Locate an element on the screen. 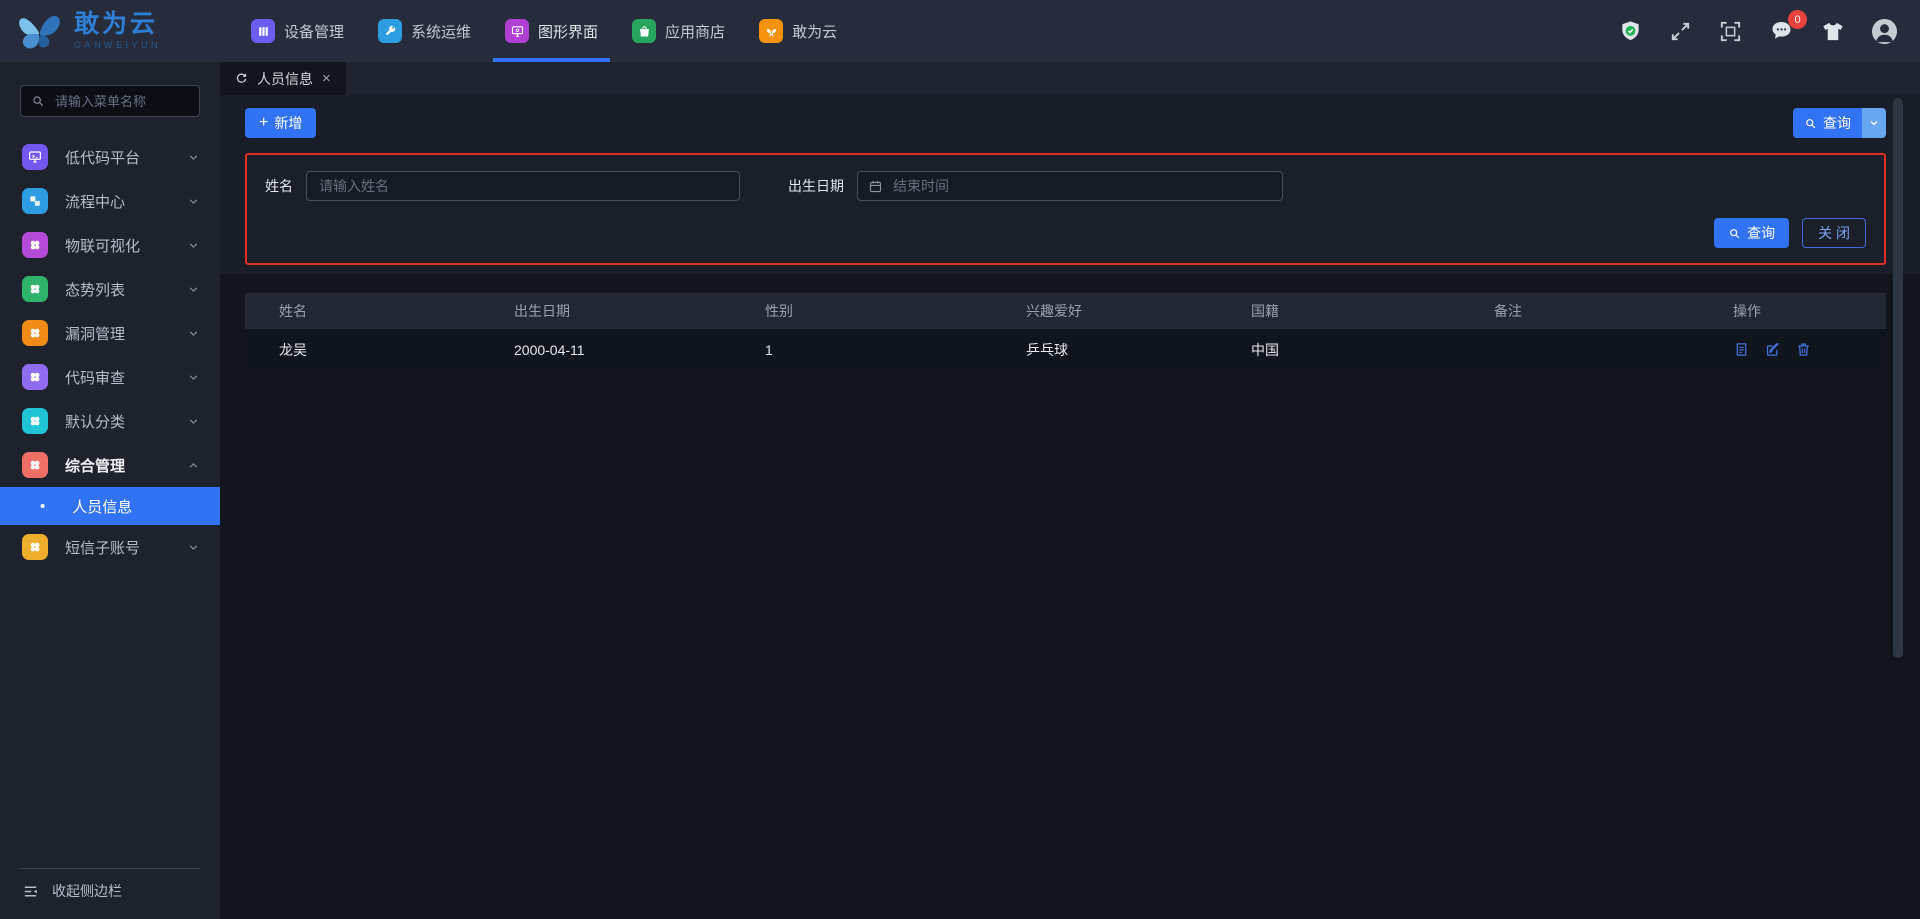  name-text-input is located at coordinates (523, 186).